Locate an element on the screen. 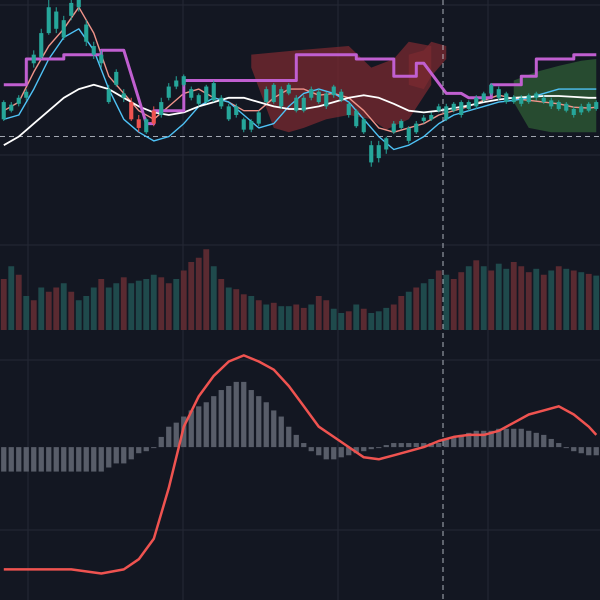  candle-down is located at coordinates (138, 123).